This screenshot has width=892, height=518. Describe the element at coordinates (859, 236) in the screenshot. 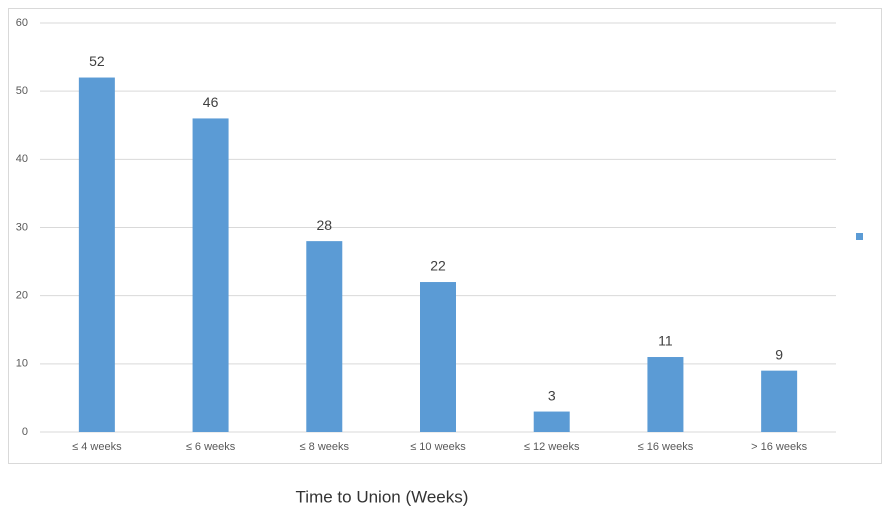

I see `legend-marker` at that location.